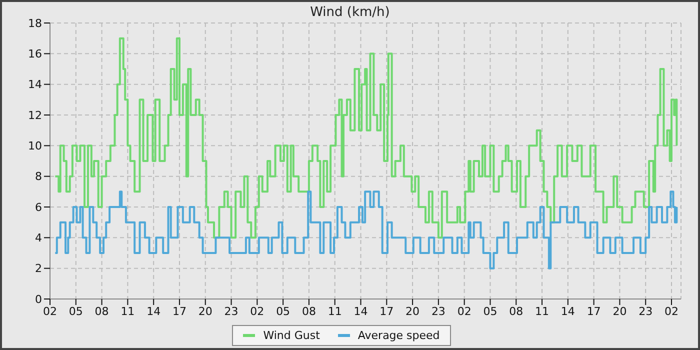 The width and height of the screenshot is (700, 350). Describe the element at coordinates (35, 54) in the screenshot. I see `y-tick-label: 16` at that location.